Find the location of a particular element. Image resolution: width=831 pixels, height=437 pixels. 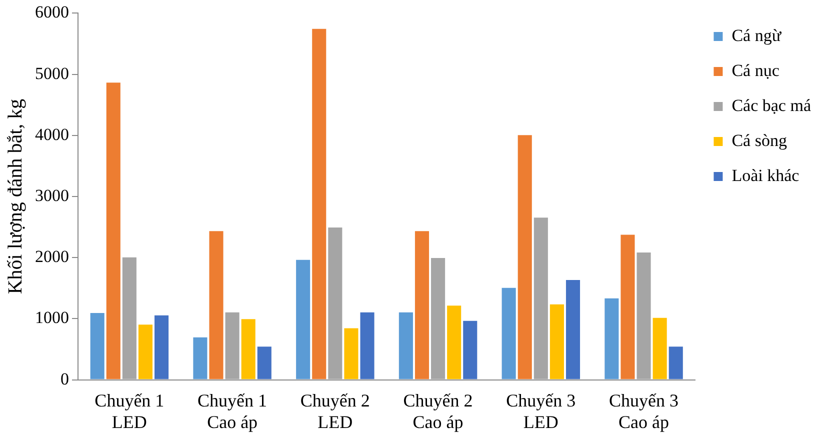

legend-label: Các bạc má is located at coordinates (772, 105).